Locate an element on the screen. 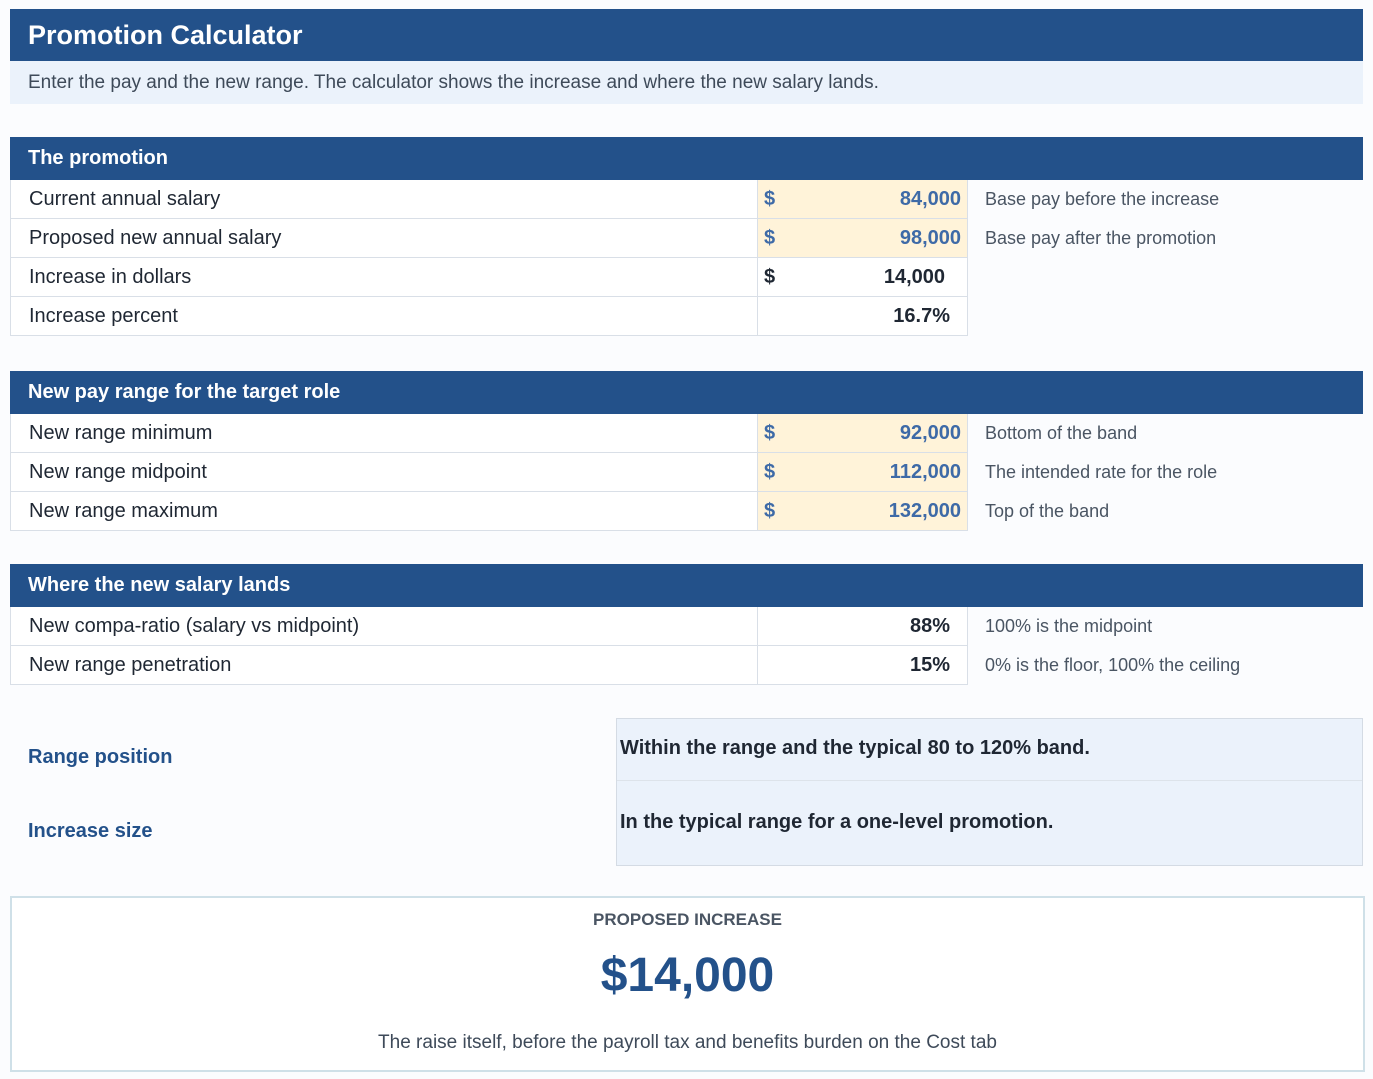 This screenshot has width=1373, height=1079. row-label: Increase percent is located at coordinates (384, 316).